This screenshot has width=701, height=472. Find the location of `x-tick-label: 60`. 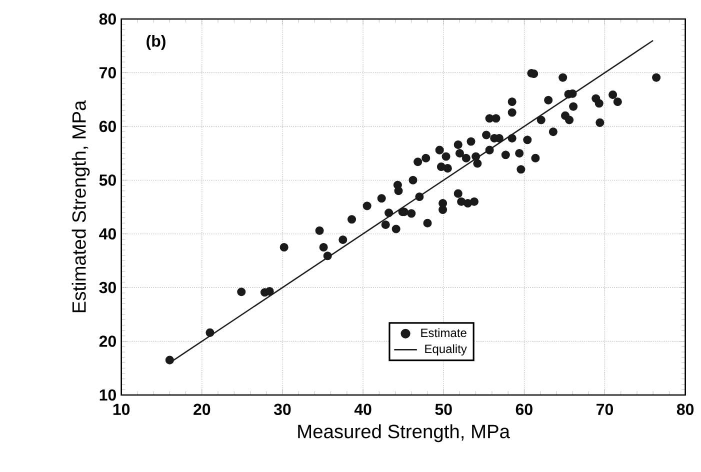

x-tick-label: 60 is located at coordinates (524, 410).